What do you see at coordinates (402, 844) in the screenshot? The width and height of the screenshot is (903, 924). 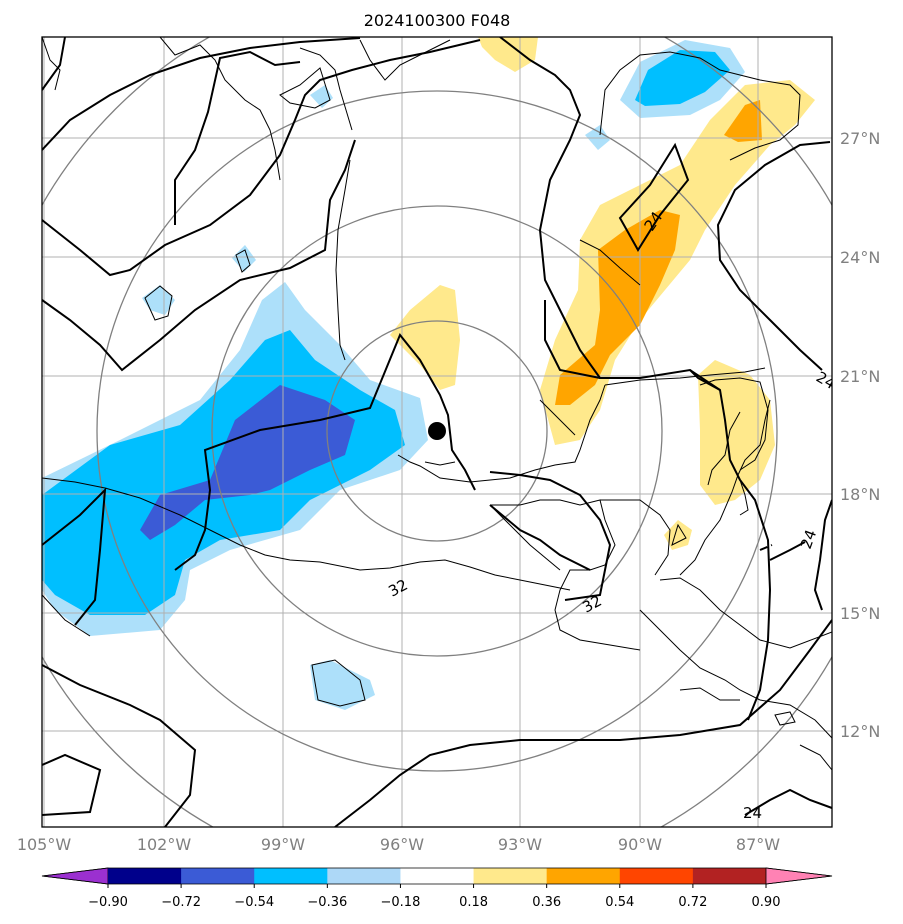 I see `lon-tick-label: 96°W` at bounding box center [402, 844].